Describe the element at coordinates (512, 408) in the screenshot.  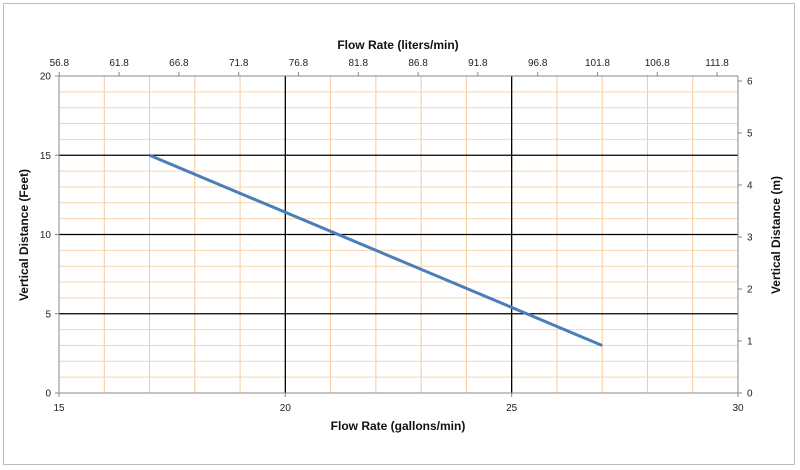
I see `x-bottom-tick-label: 25` at that location.